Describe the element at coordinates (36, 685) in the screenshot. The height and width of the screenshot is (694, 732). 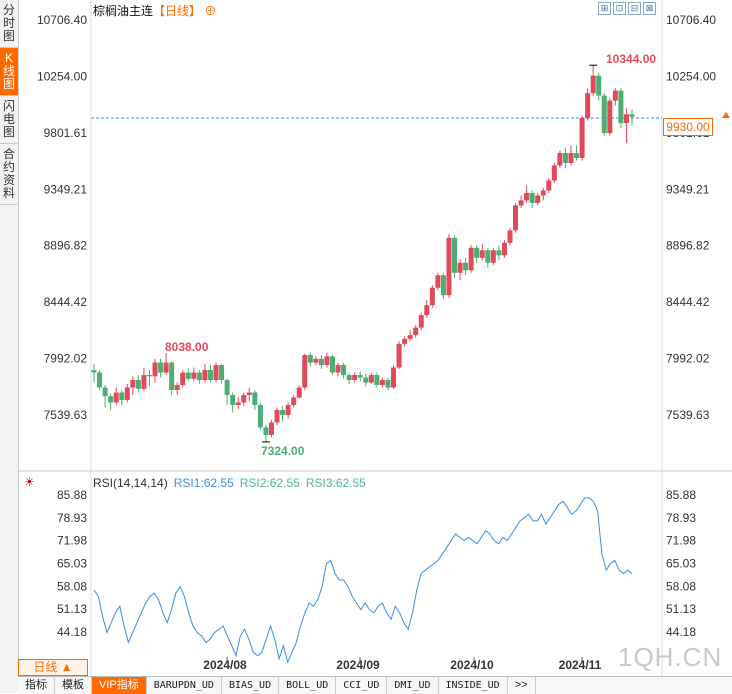
I see `indicator-tab: 指标` at that location.